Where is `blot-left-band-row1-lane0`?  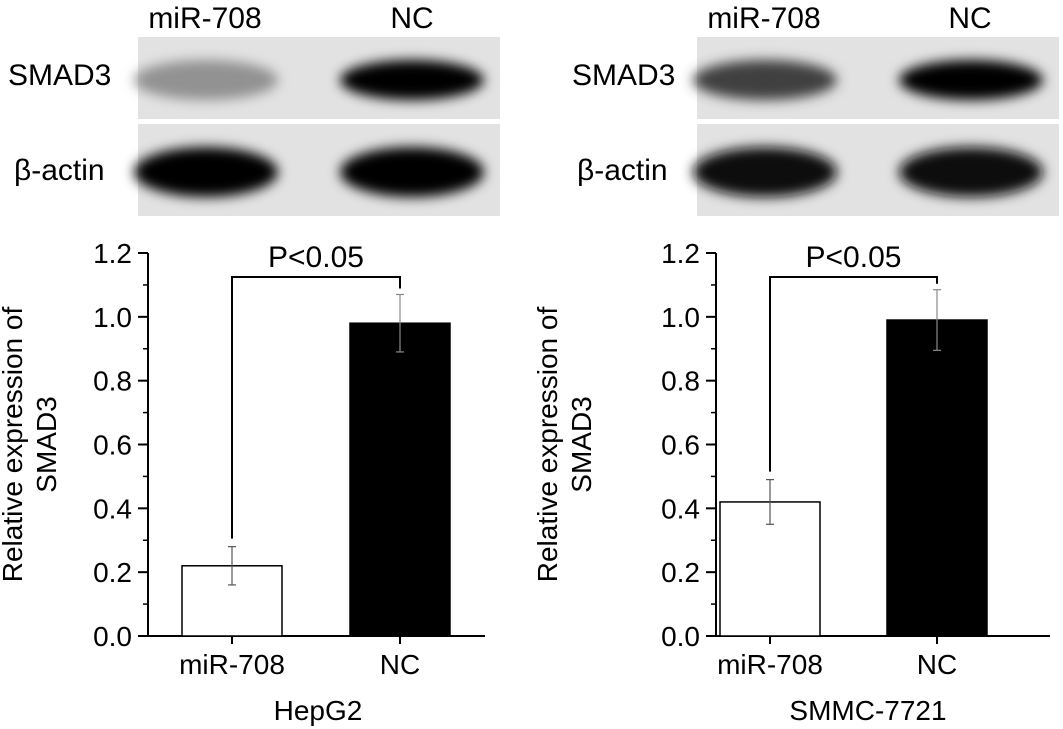
blot-left-band-row1-lane0 is located at coordinates (206, 172).